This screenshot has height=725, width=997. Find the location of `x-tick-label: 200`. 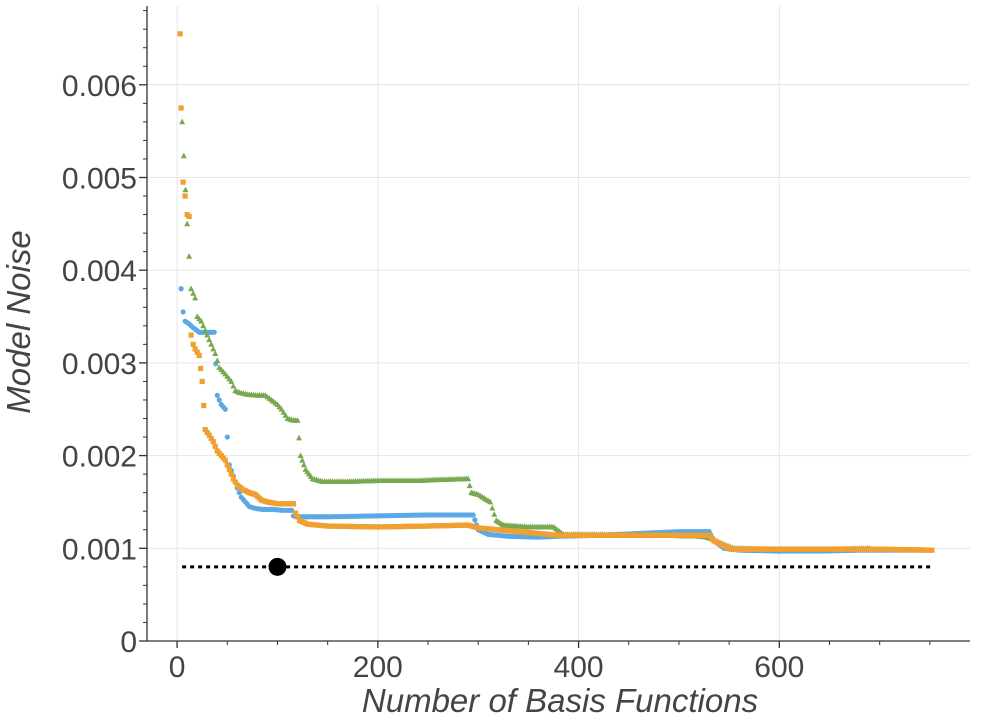

x-tick-label: 200 is located at coordinates (378, 667).